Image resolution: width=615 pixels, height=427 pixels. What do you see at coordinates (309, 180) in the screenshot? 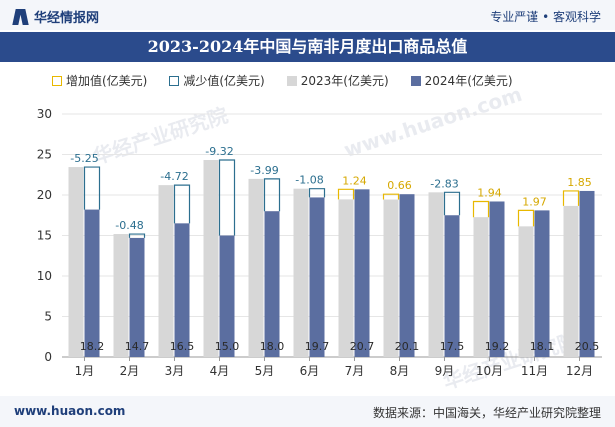
I see `change-label: -1.08` at bounding box center [309, 180].